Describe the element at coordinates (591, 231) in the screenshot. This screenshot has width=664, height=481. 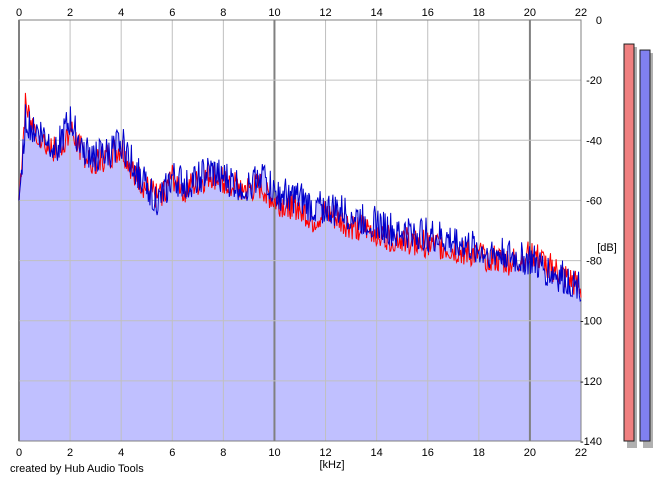
I see `y-tick-labels: 0 -20 -40 -60 -80 -100 -120 -140` at that location.